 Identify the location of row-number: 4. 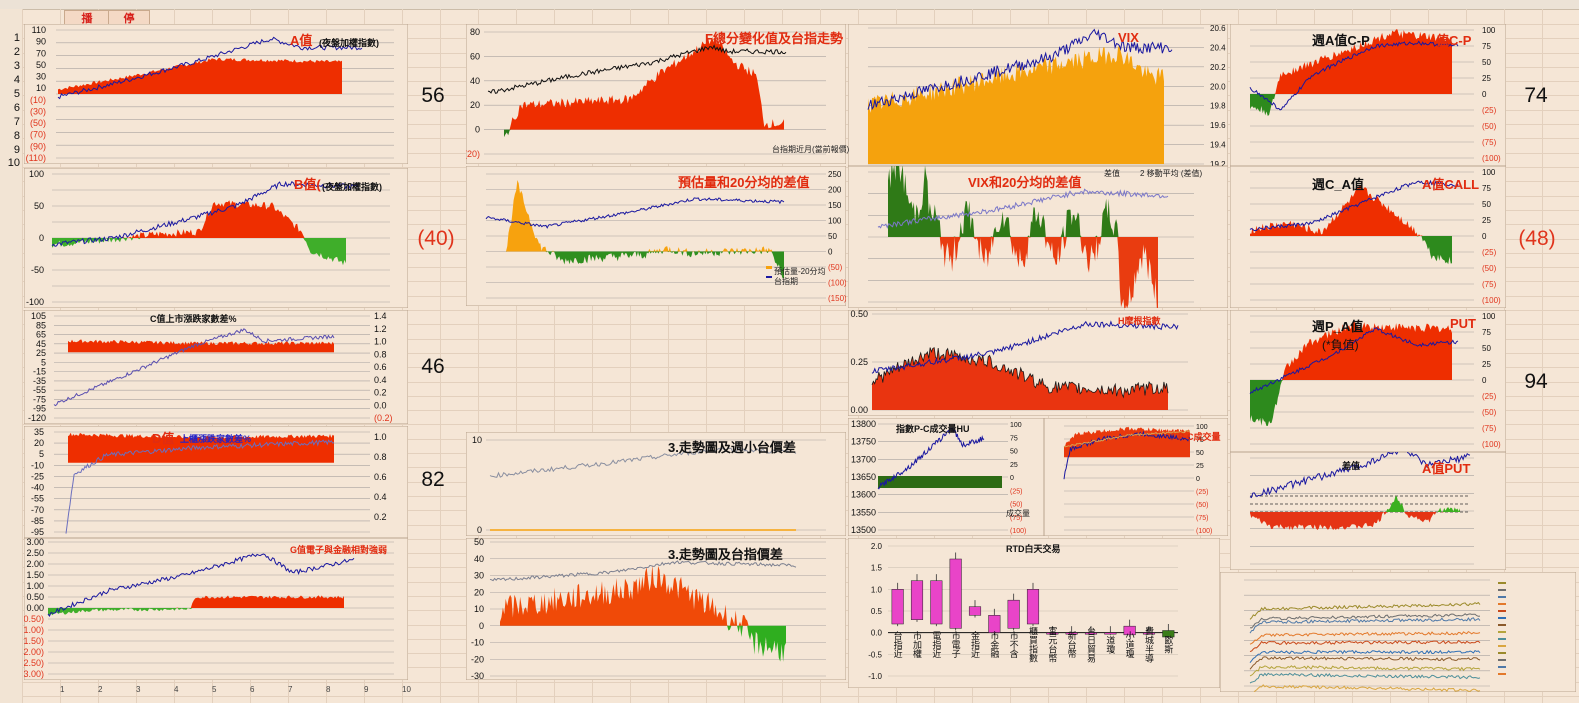
(16, 80).